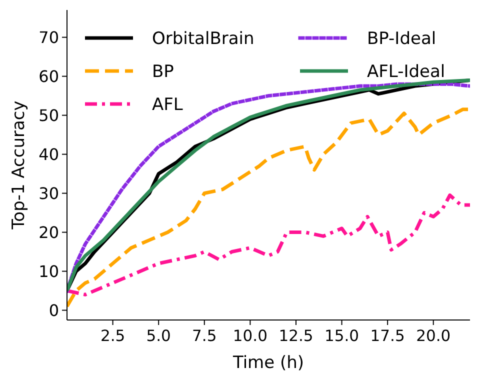 This screenshot has width=483, height=378. What do you see at coordinates (48, 37) in the screenshot?
I see `y-tick-label: 70` at bounding box center [48, 37].